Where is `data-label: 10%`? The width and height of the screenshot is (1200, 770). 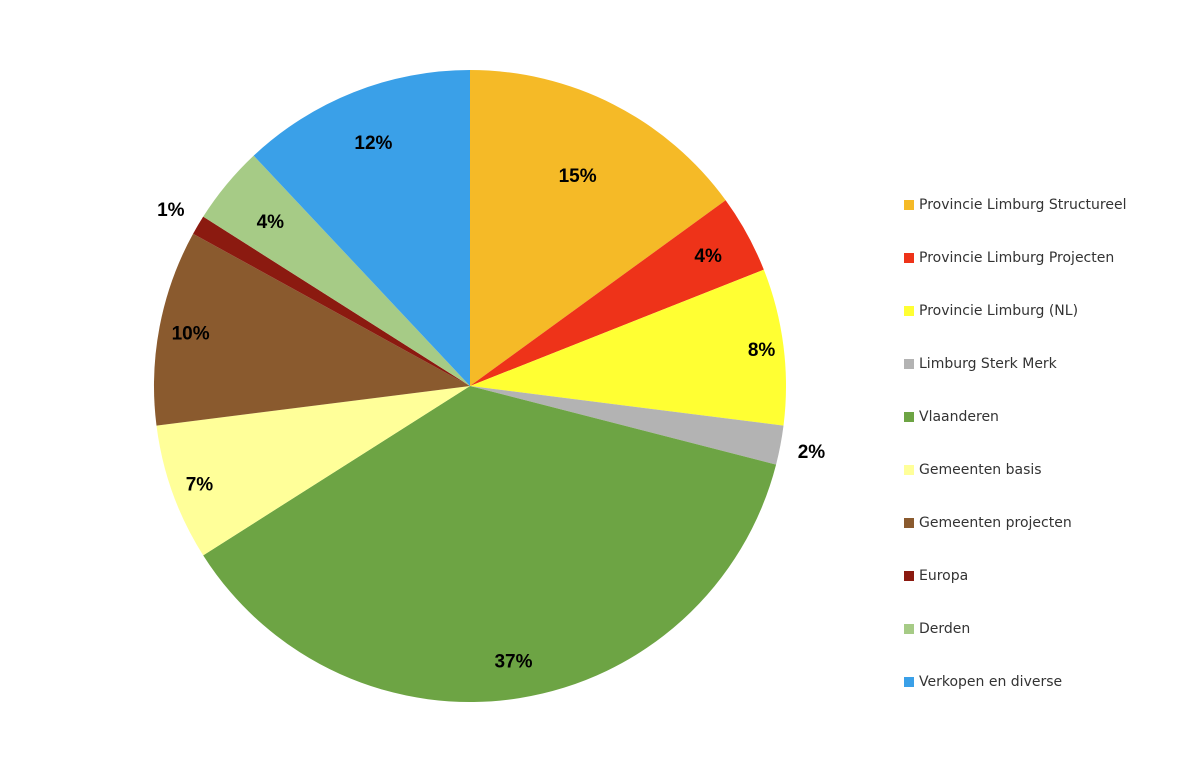 data-label: 10% is located at coordinates (191, 334).